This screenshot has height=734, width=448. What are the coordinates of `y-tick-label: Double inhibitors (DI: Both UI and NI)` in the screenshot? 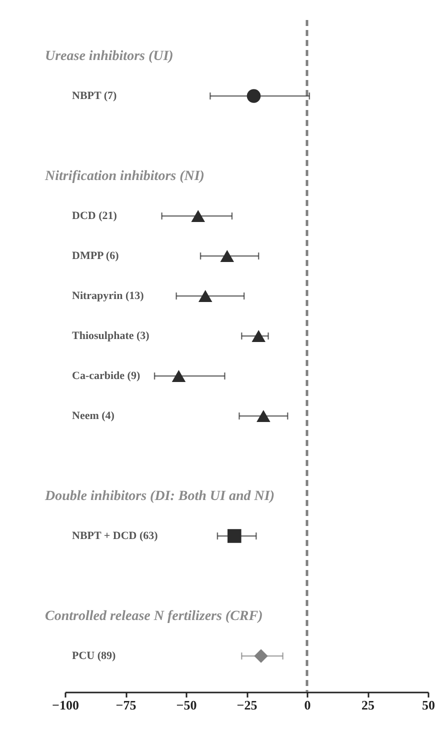 It's located at (159, 496).